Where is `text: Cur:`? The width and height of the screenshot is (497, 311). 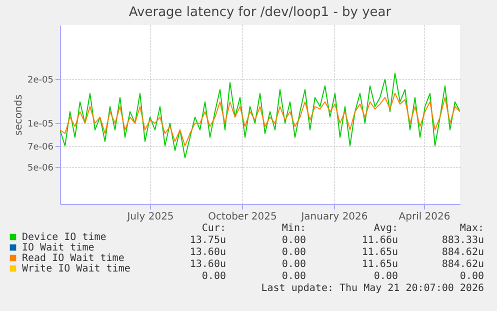 text: Cur: is located at coordinates (214, 228).